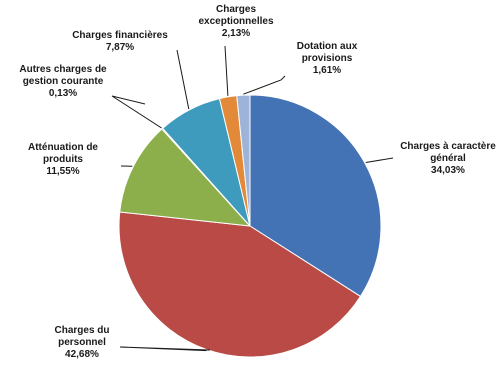 The image size is (497, 372). I want to click on slice-label-charges-du-personnel: Charges du personnel 42,68%, so click(81, 342).